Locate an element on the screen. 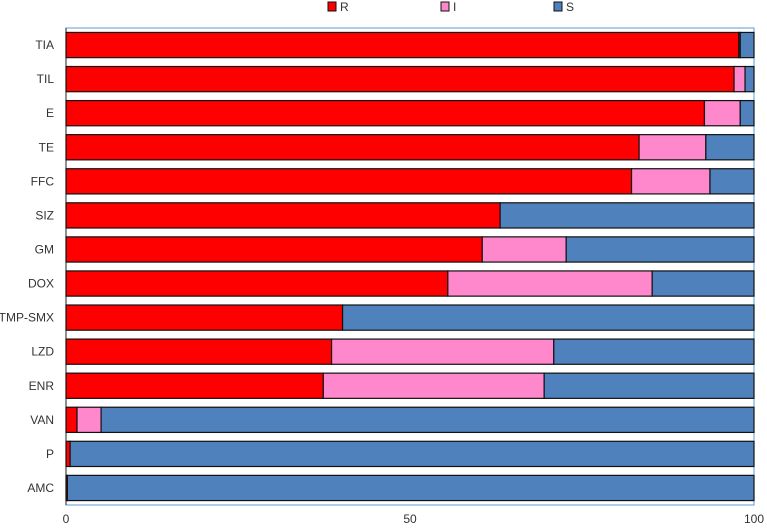 The height and width of the screenshot is (529, 767). category-label-ENR: ENR is located at coordinates (42, 386).